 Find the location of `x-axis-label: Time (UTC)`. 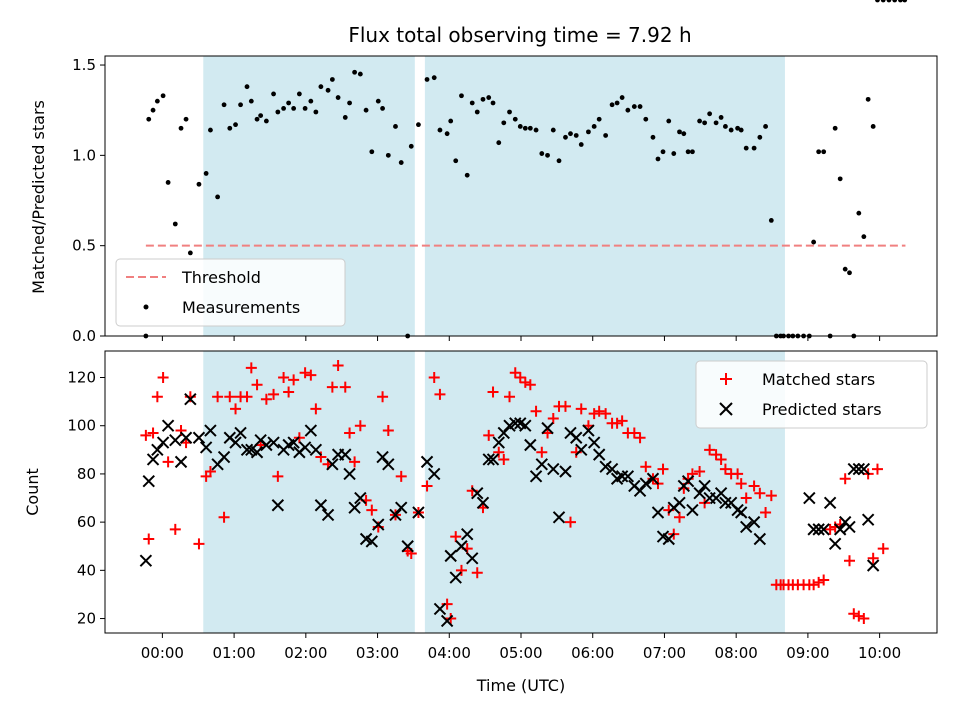

x-axis-label: Time (UTC) is located at coordinates (520, 685).